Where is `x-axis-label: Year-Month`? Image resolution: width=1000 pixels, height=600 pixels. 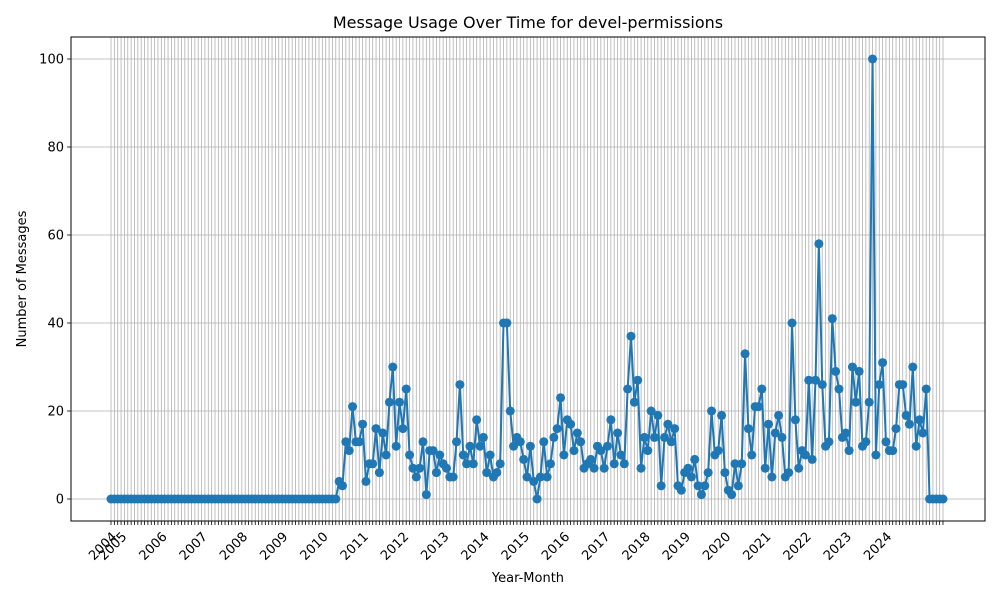
x-axis-label: Year-Month is located at coordinates (527, 578).